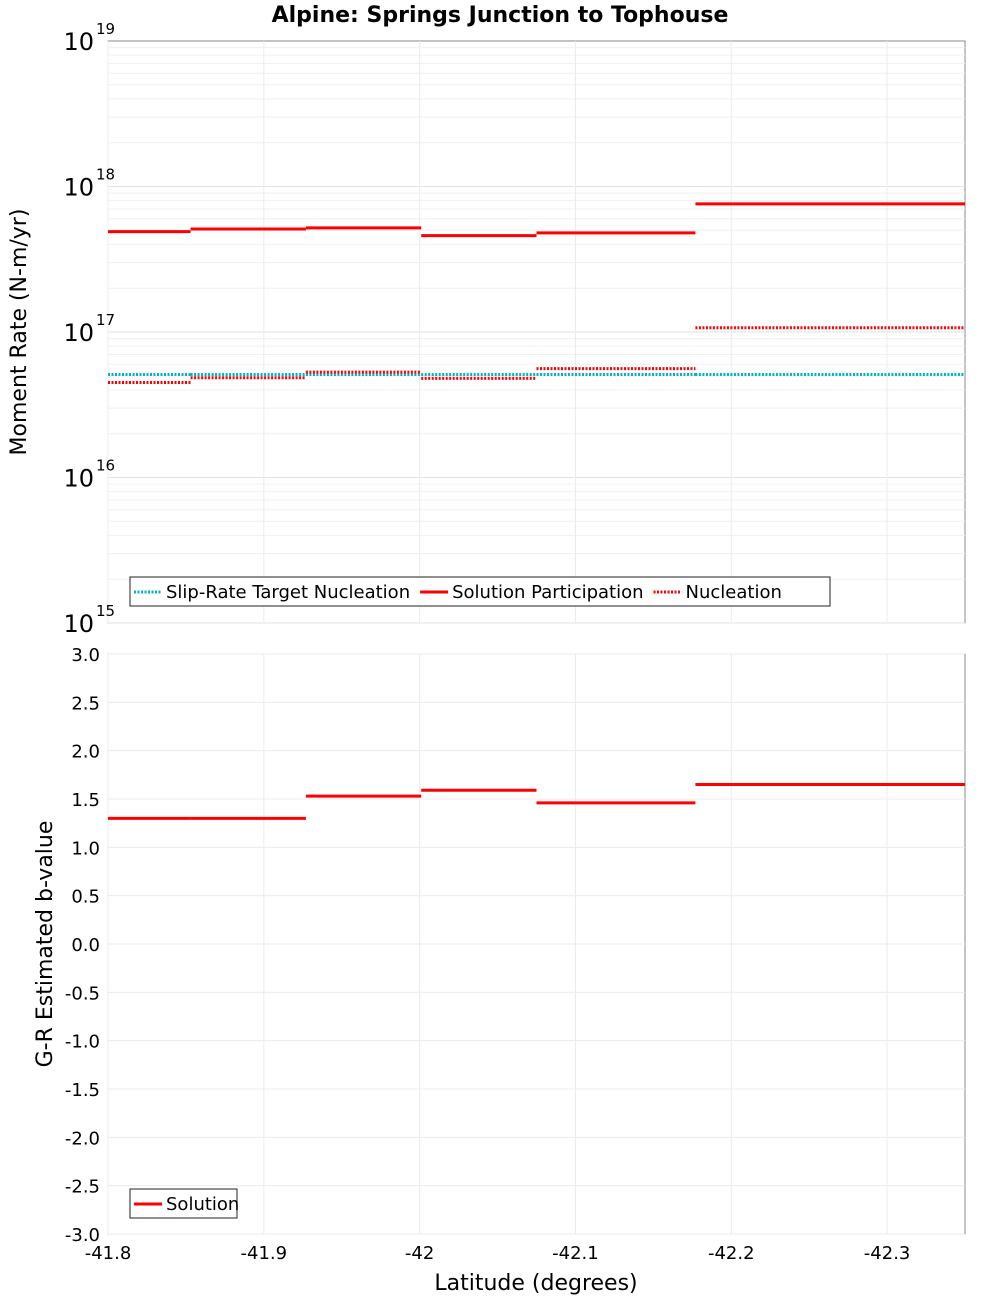 The image size is (1000, 1304). Describe the element at coordinates (105, 466) in the screenshot. I see `moment-rate-y-tick-exponent: 16` at that location.